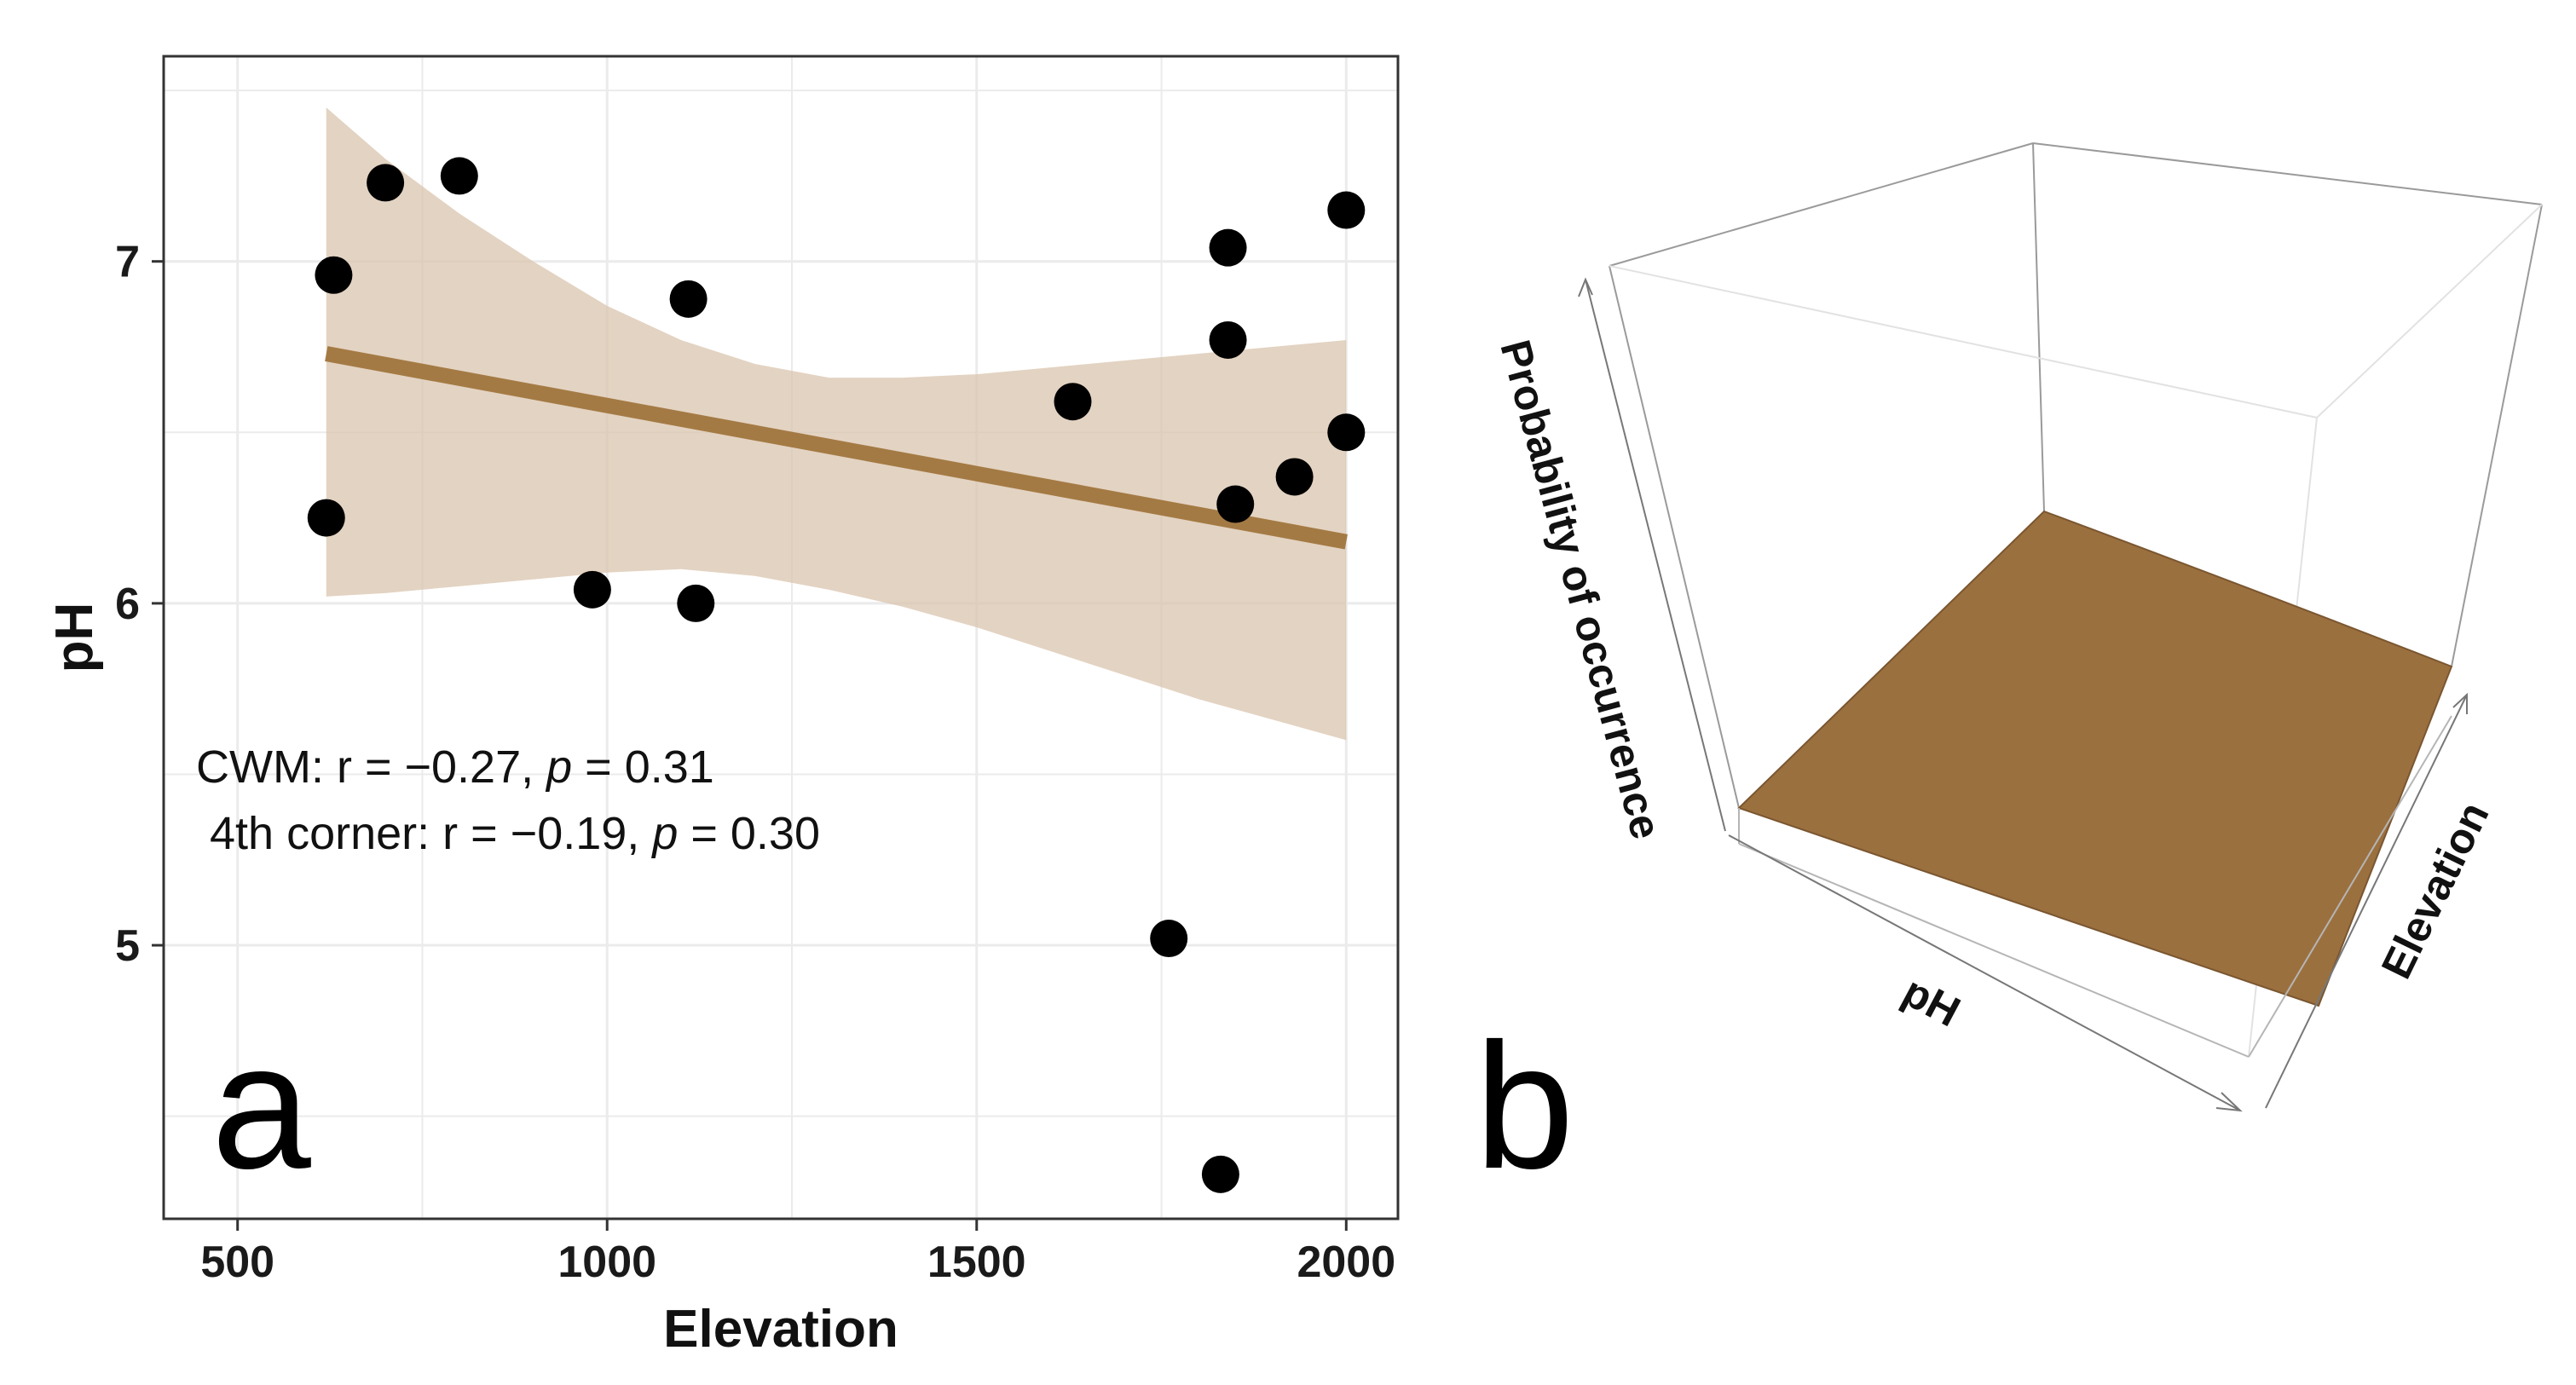 Image resolution: width=2576 pixels, height=1385 pixels. What do you see at coordinates (836, 448) in the screenshot?
I see `regression-line` at bounding box center [836, 448].